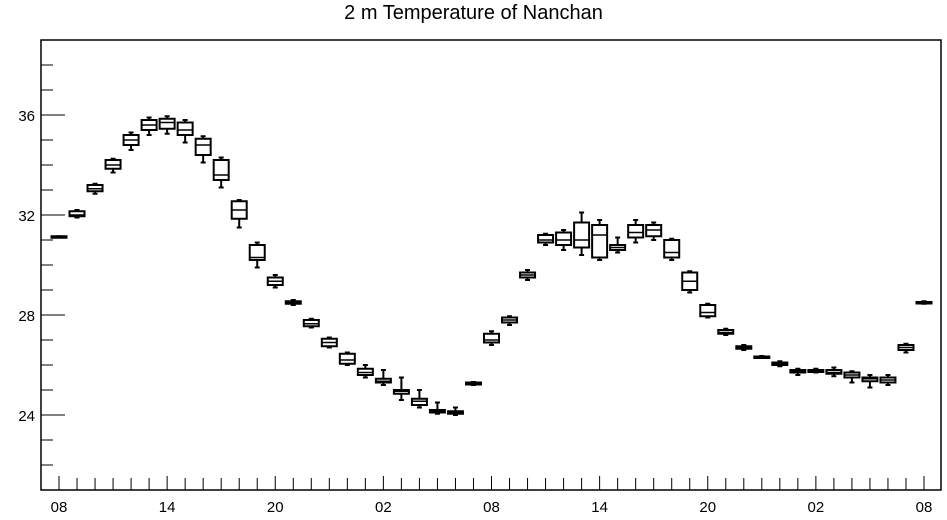 The image size is (947, 520). Describe the element at coordinates (26, 216) in the screenshot. I see `y-tick-label: 32` at that location.